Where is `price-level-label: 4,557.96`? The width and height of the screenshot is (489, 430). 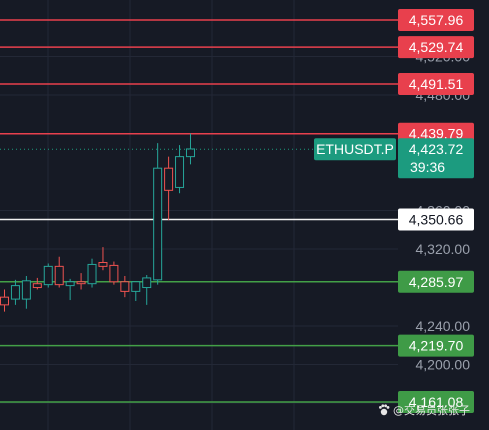 price-level-label: 4,557.96 is located at coordinates (436, 20).